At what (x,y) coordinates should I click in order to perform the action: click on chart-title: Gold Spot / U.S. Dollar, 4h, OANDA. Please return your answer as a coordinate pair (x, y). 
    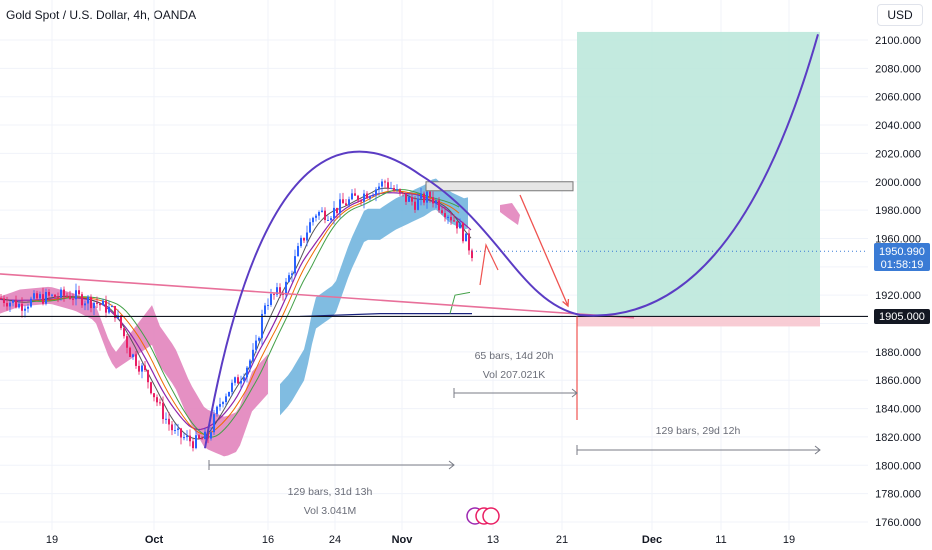
    Looking at the image, I should click on (101, 15).